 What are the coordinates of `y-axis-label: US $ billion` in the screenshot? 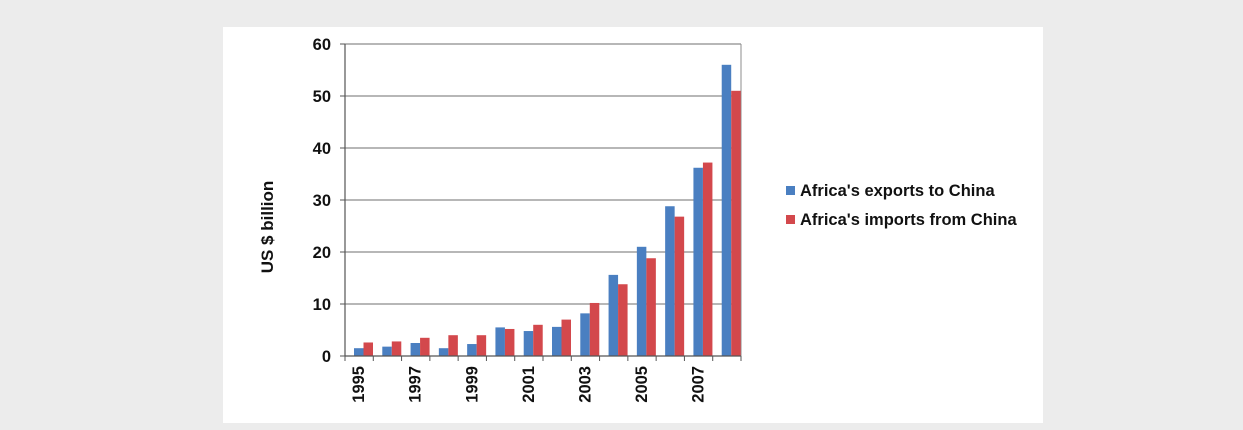 It's located at (267, 227).